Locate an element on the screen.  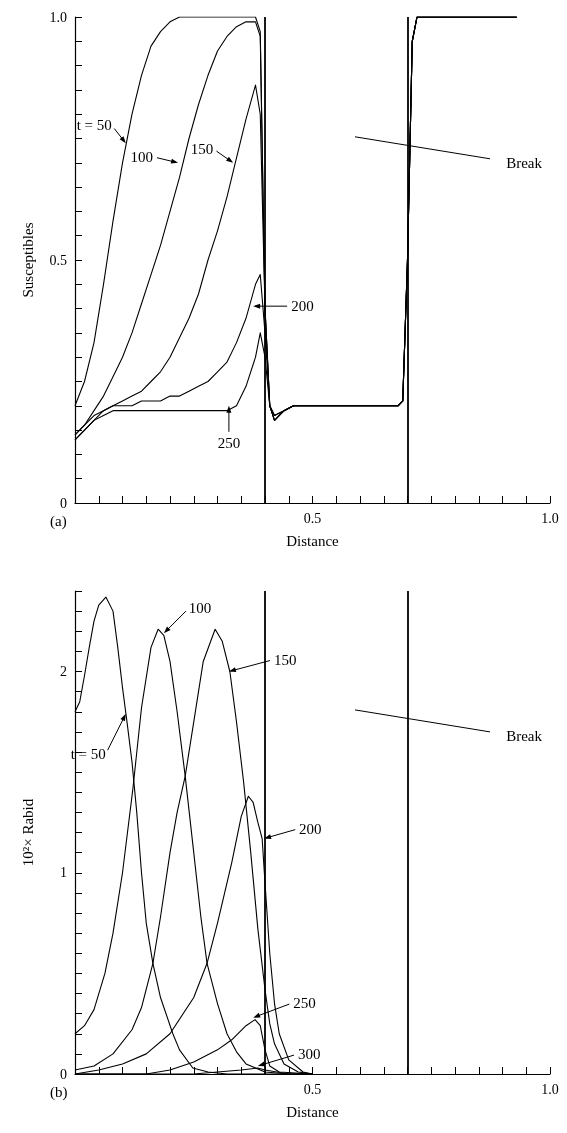
annotation: t = 50 is located at coordinates (94, 125).